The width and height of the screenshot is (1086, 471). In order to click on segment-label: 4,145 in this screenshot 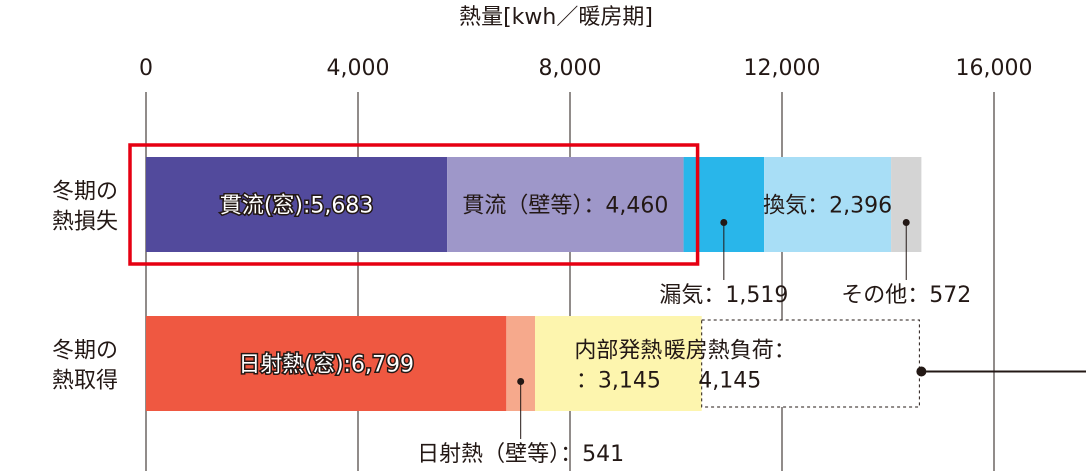, I will do `click(729, 381)`.